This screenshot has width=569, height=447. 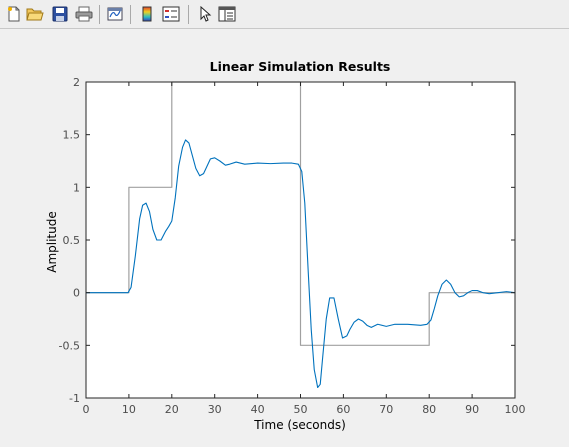 I want to click on print-icon, so click(x=84, y=14).